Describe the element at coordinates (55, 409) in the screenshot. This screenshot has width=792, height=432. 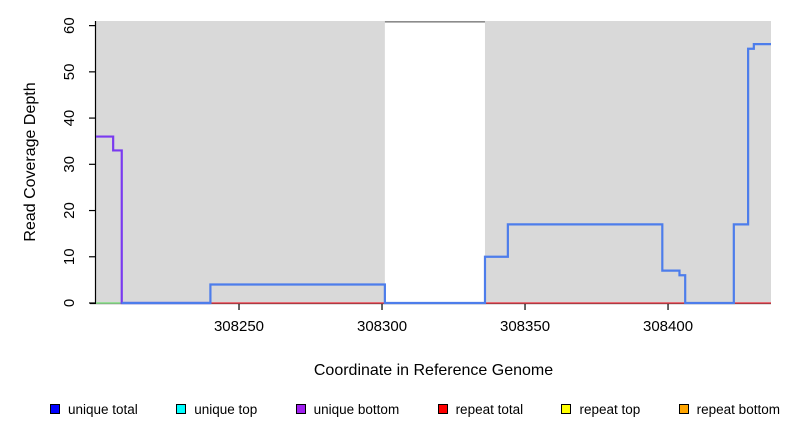
I see `legend-swatch-unique-total` at that location.